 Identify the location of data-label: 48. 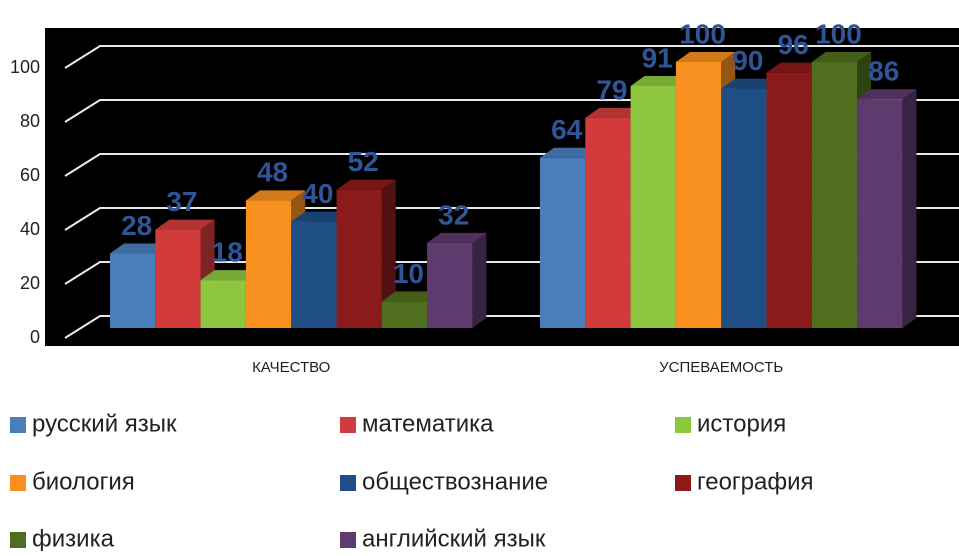
(272, 172).